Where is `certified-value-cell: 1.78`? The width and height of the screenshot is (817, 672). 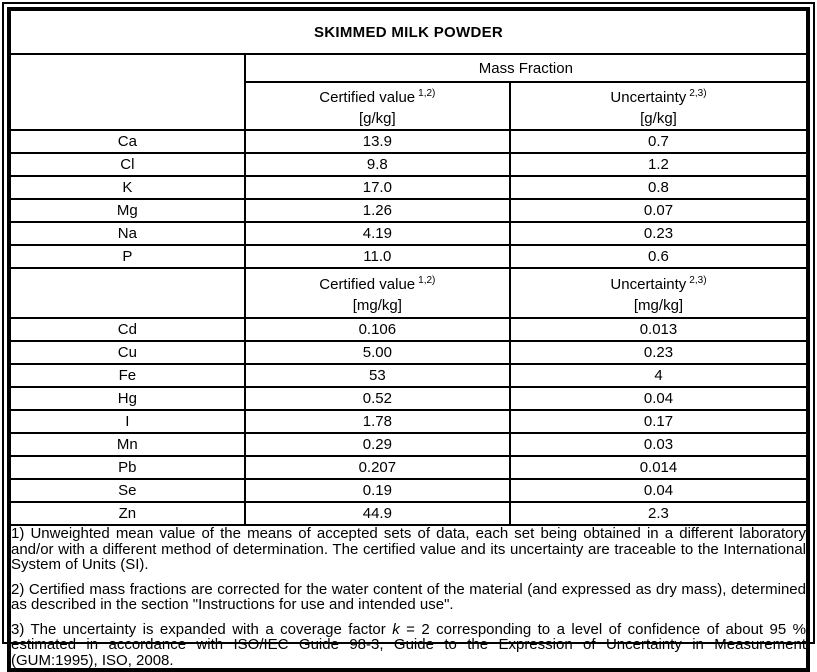
certified-value-cell: 1.78 is located at coordinates (377, 421).